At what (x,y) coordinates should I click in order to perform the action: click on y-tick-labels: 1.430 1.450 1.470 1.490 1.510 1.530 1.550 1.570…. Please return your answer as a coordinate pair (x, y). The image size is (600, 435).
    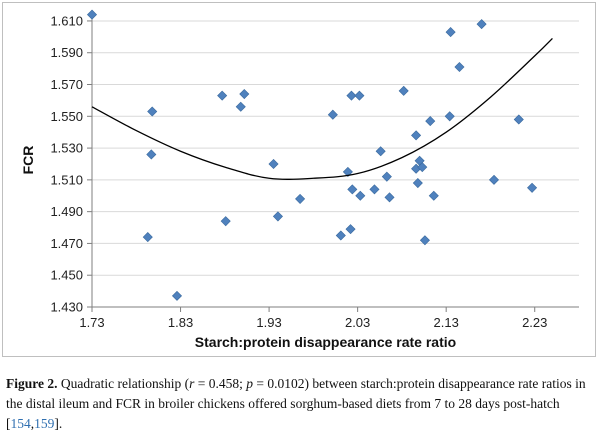
    Looking at the image, I should click on (66, 163).